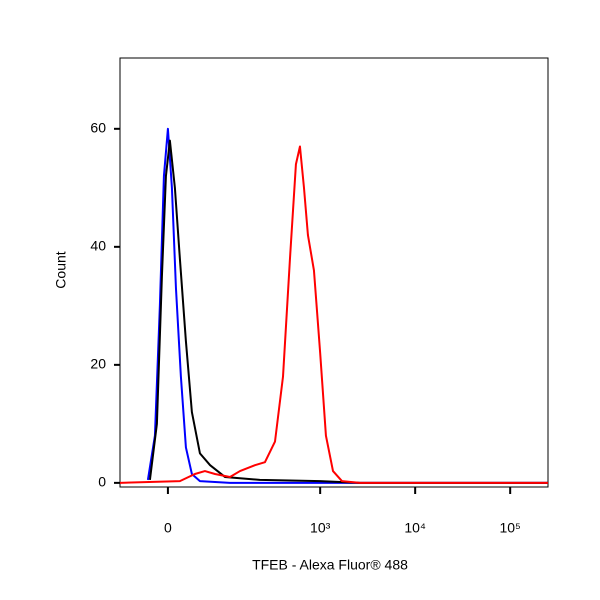  What do you see at coordinates (509, 528) in the screenshot?
I see `x-tick-label: 10⁵` at bounding box center [509, 528].